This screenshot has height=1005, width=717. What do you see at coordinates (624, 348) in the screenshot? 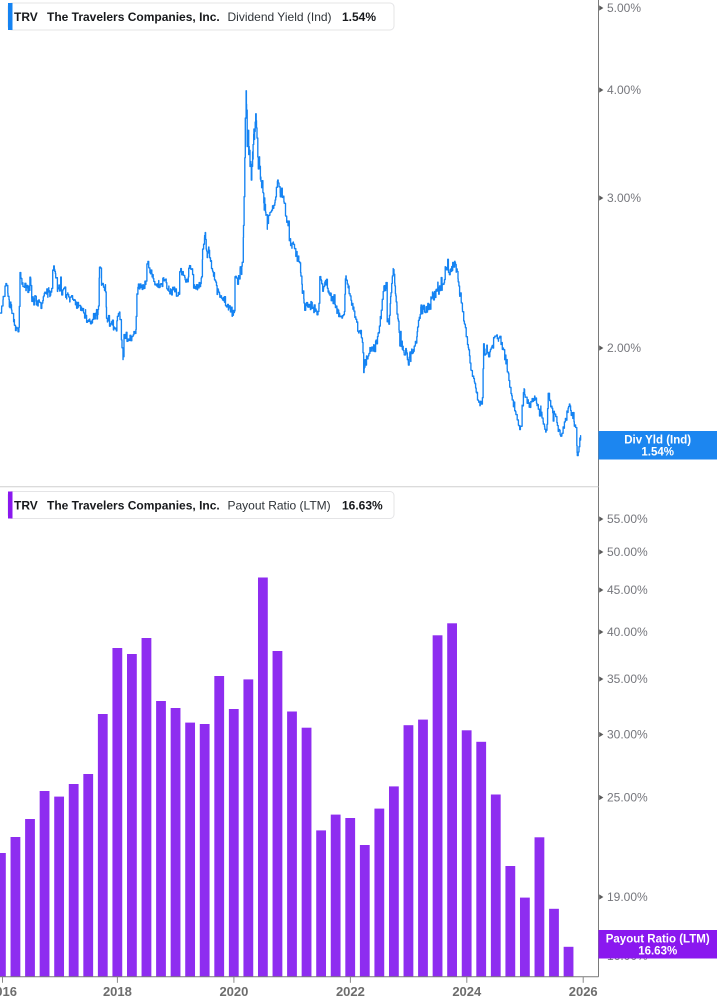
I see `svg-text: 2.00%` at bounding box center [624, 348].